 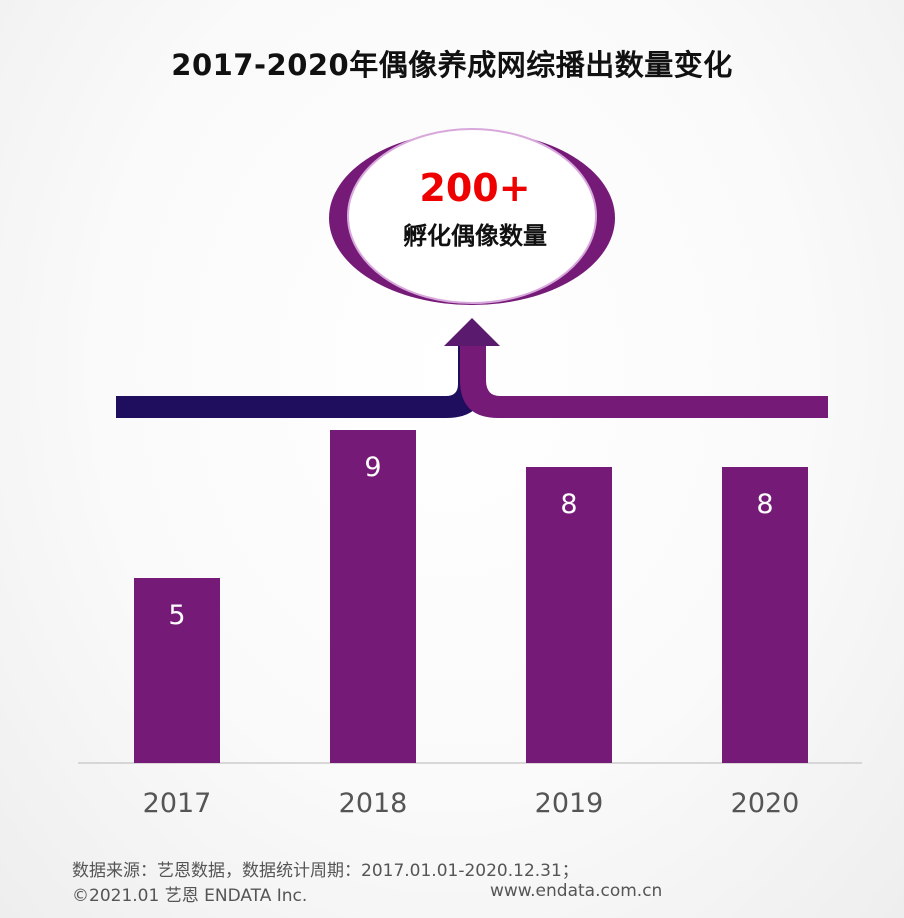 What do you see at coordinates (372, 467) in the screenshot?
I see `data-label-2018: 9` at bounding box center [372, 467].